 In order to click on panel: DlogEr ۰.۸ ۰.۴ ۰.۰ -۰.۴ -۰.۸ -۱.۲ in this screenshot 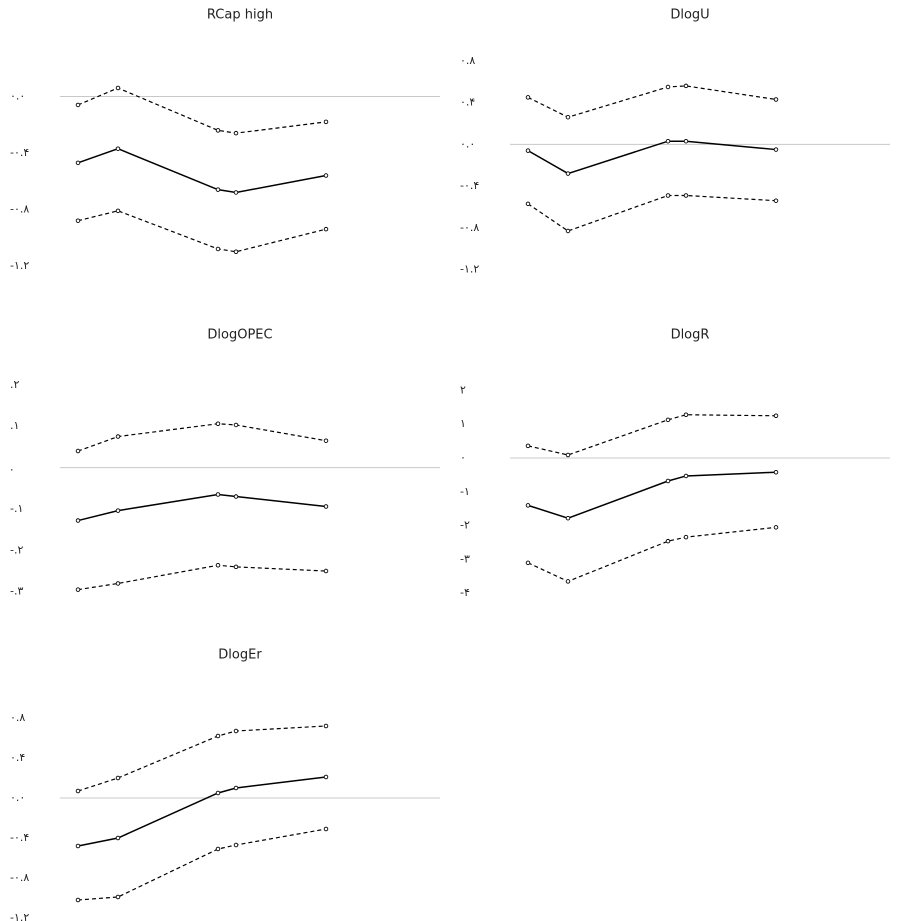, I will do `click(225, 784)`.